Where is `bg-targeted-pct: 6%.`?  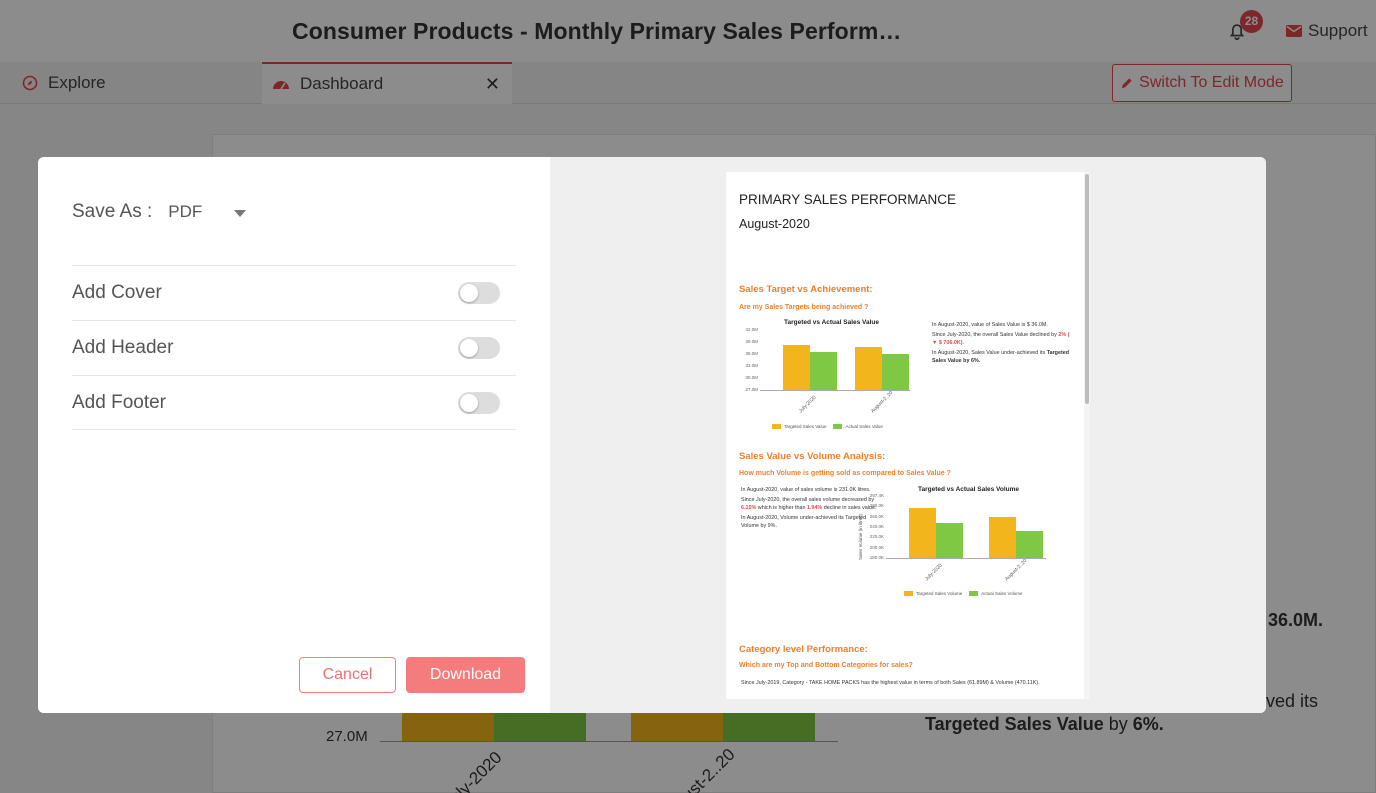
bg-targeted-pct: 6%. is located at coordinates (1148, 724).